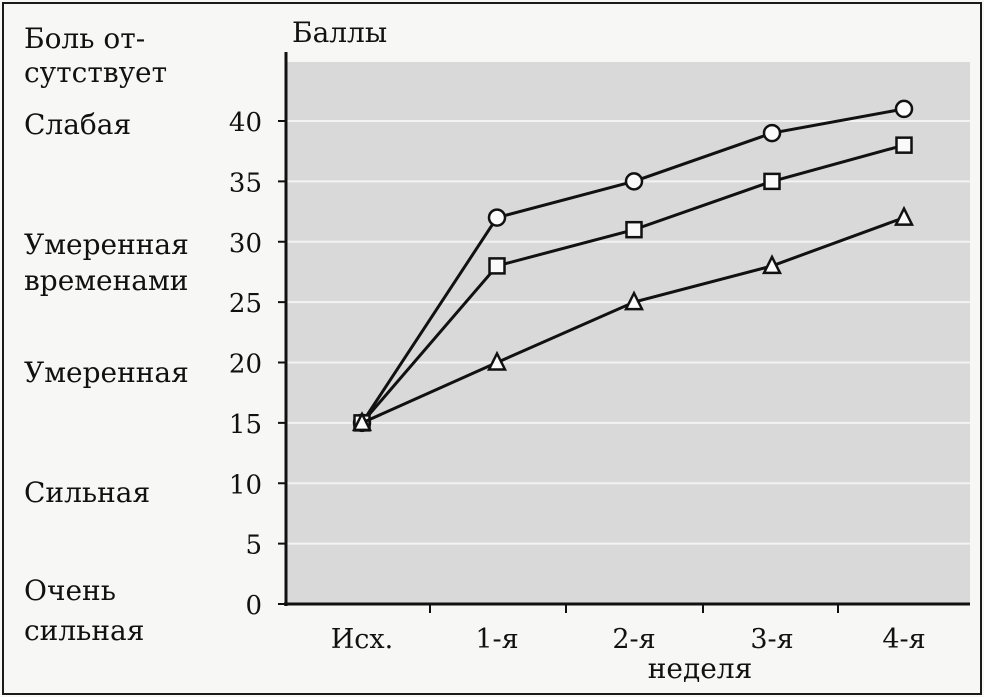 This screenshot has height=697, width=984. Describe the element at coordinates (87, 492) in the screenshot. I see `pain-scale-label: Сильная` at that location.